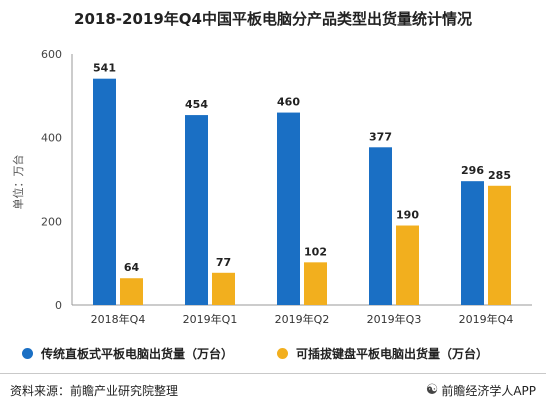 Image resolution: width=546 pixels, height=406 pixels. Describe the element at coordinates (288, 102) in the screenshot. I see `data-label: 460` at that location.